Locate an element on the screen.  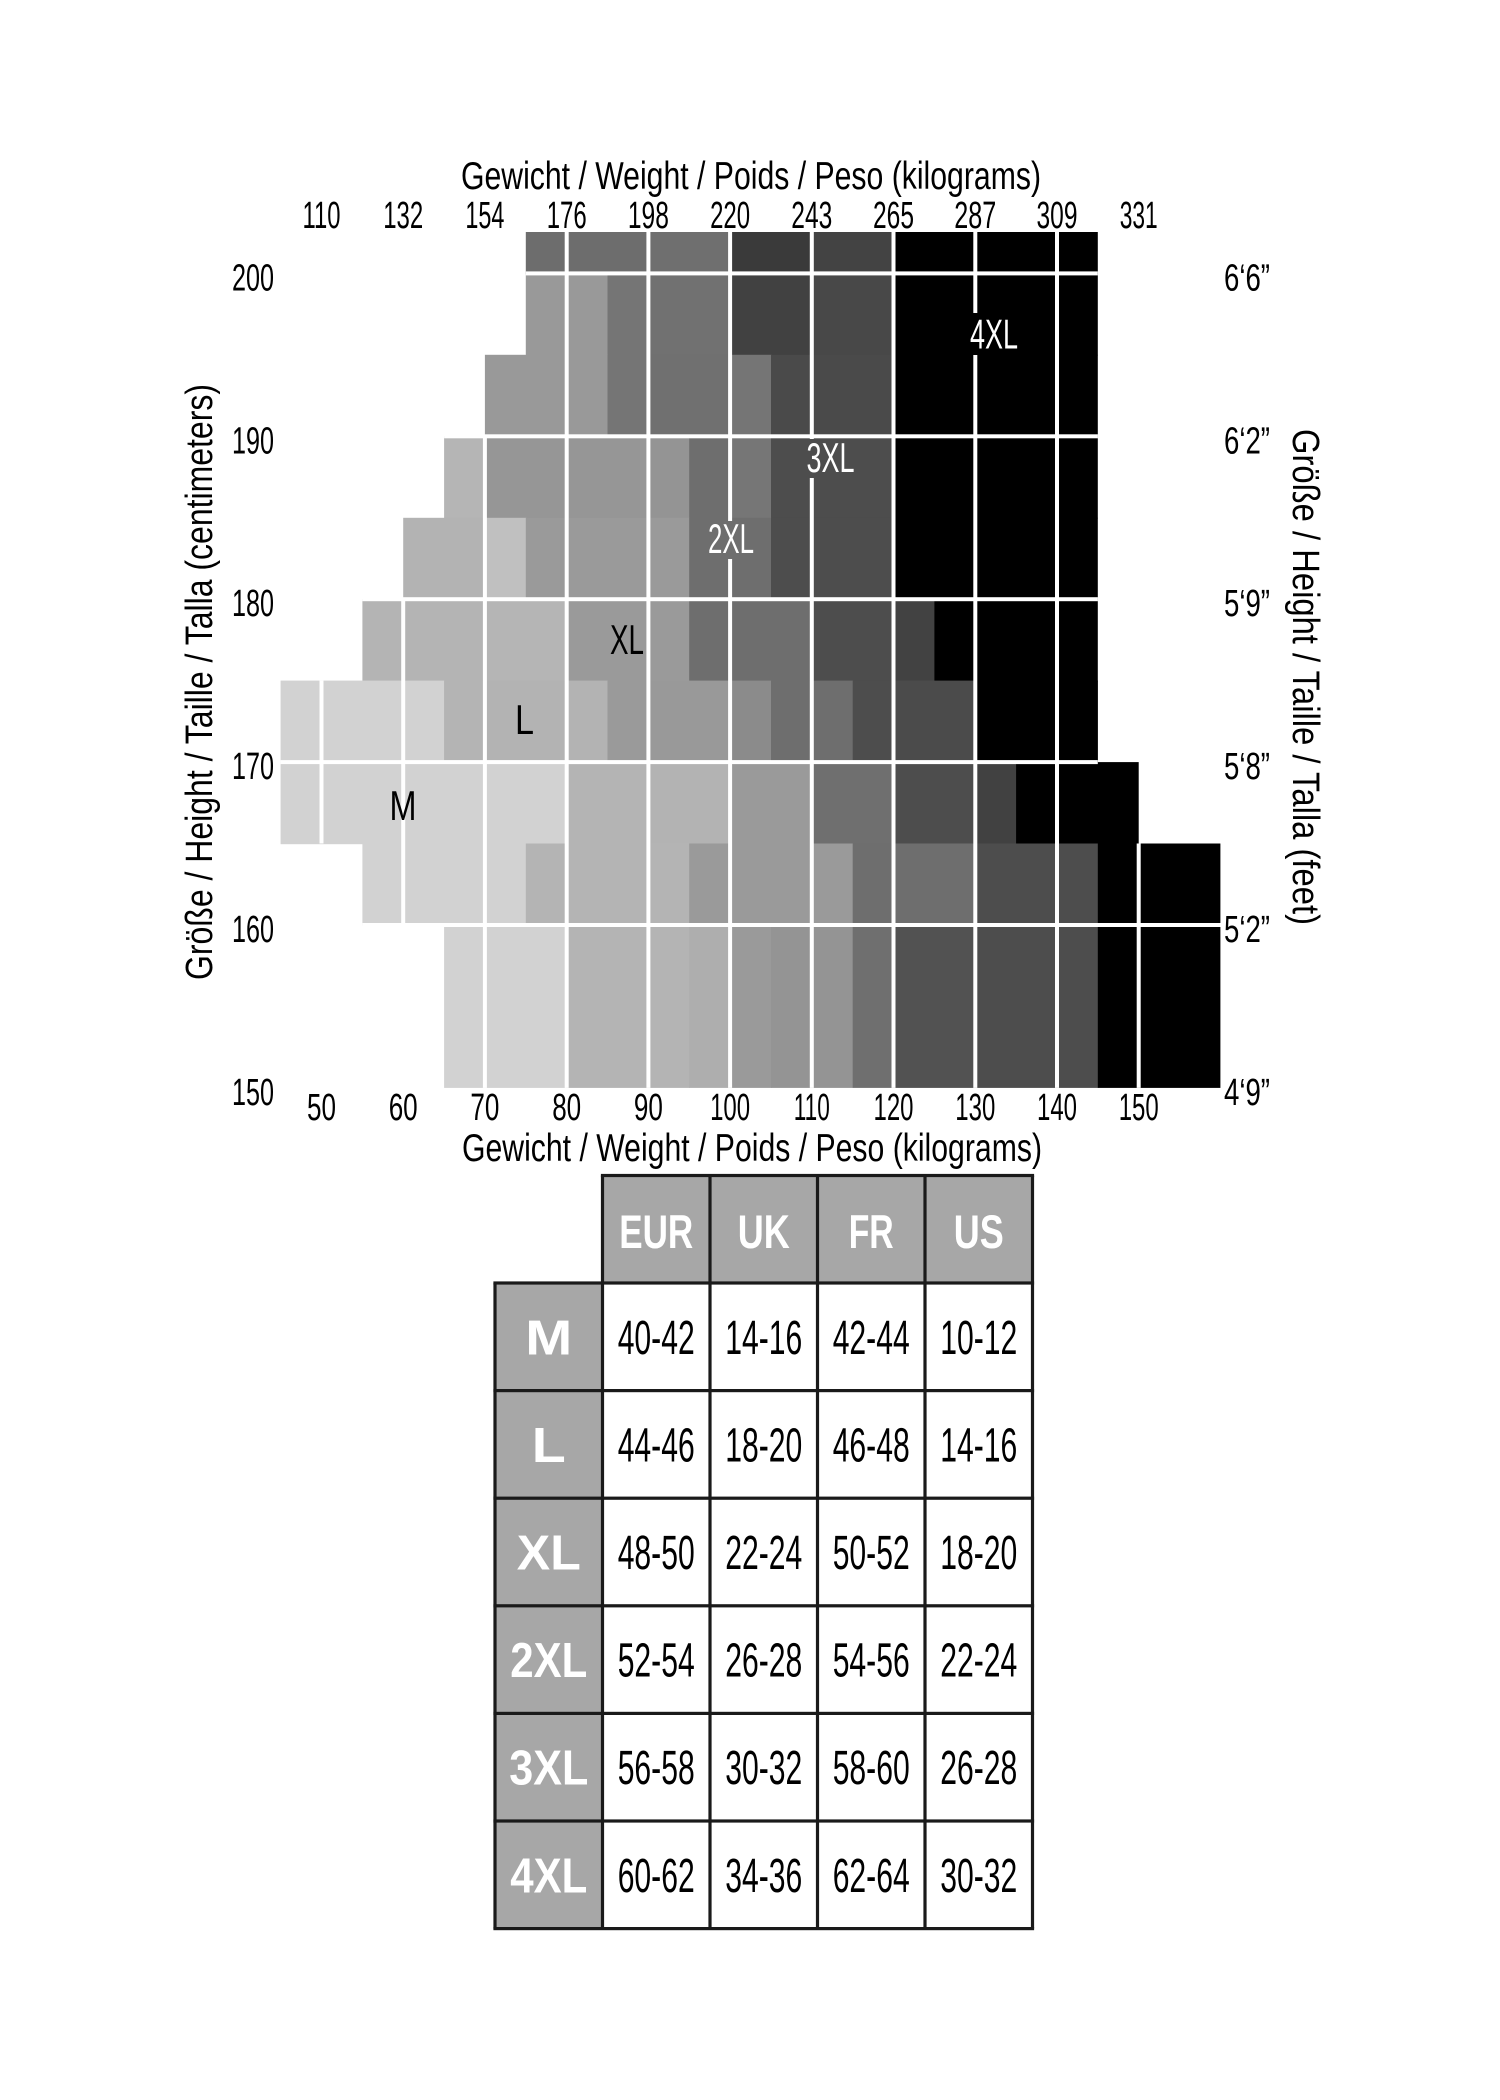
svg-text: UK is located at coordinates (764, 1231).